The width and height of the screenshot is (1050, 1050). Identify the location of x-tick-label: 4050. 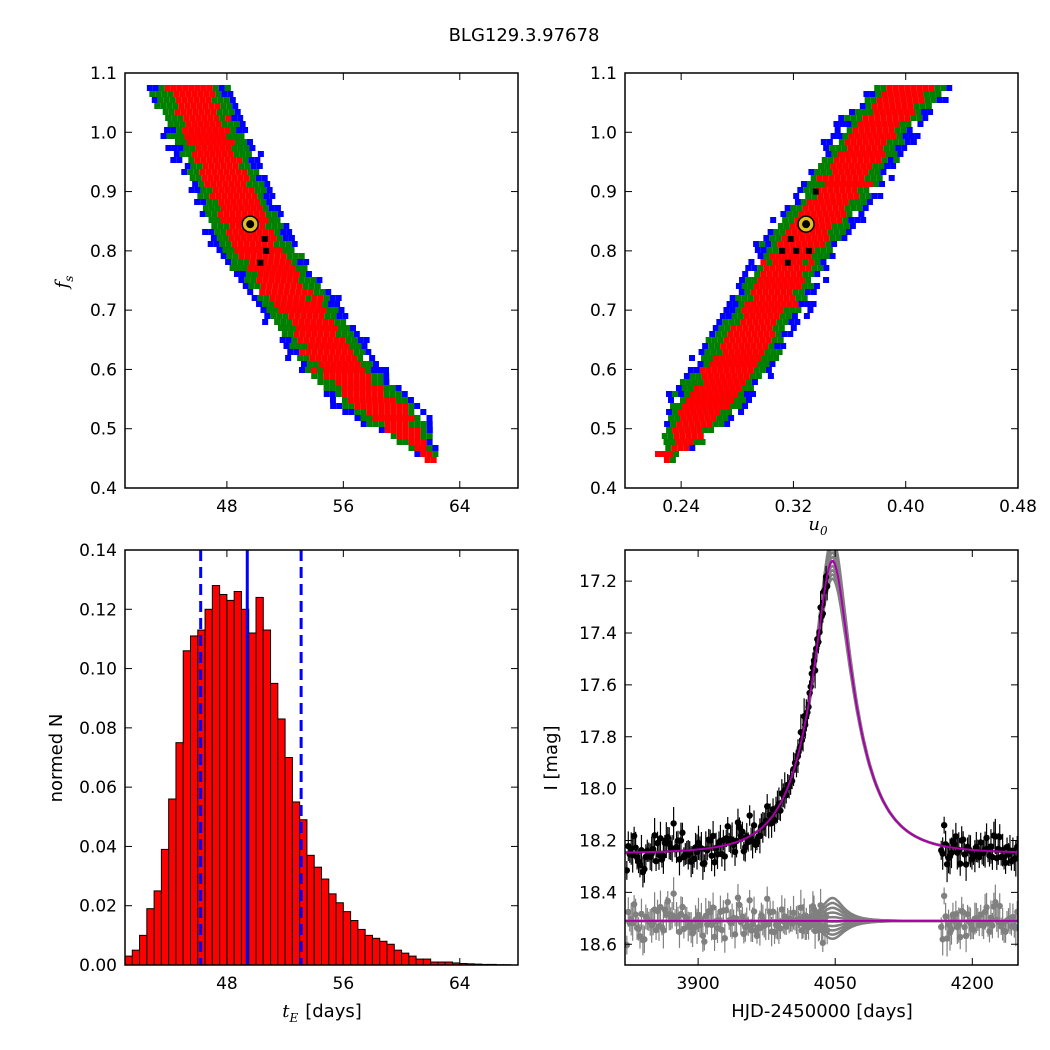
(835, 984).